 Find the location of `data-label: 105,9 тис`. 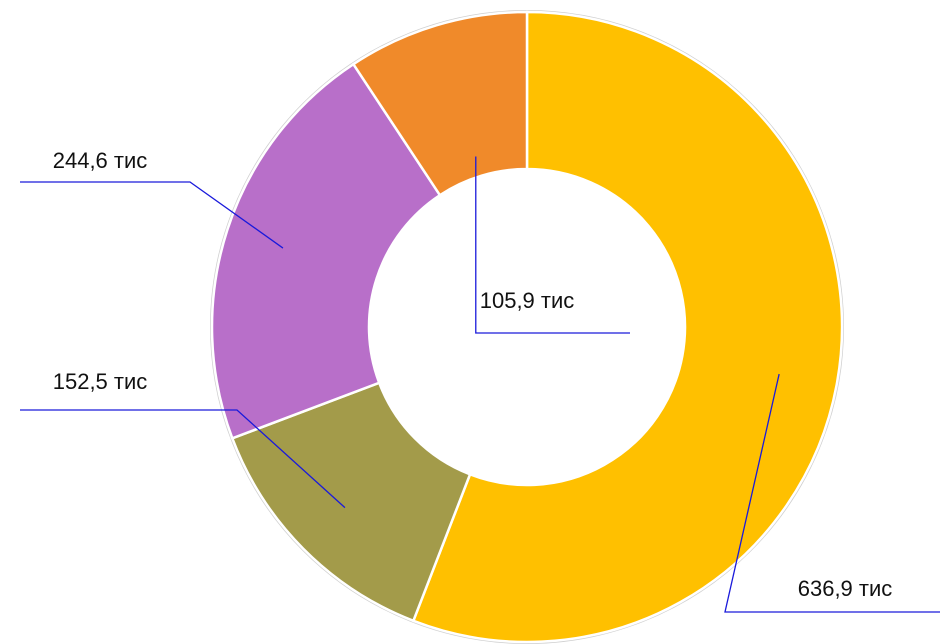

data-label: 105,9 тис is located at coordinates (527, 300).